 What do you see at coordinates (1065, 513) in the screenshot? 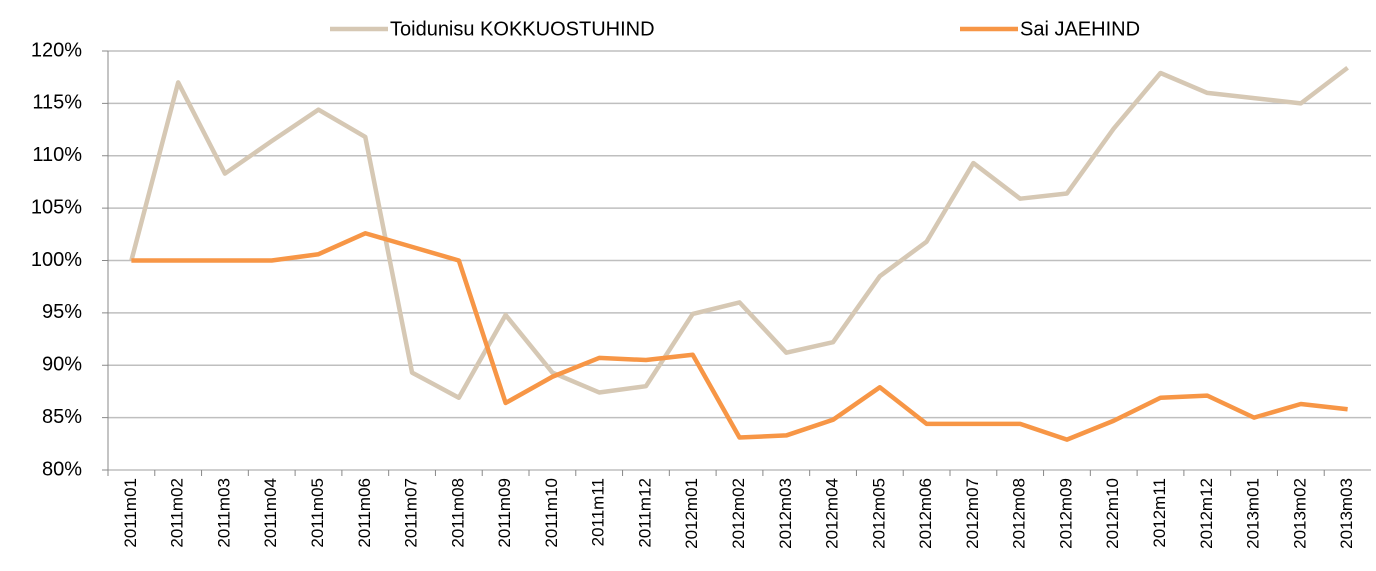
I see `x-tick-label: 2012m09` at bounding box center [1065, 513].